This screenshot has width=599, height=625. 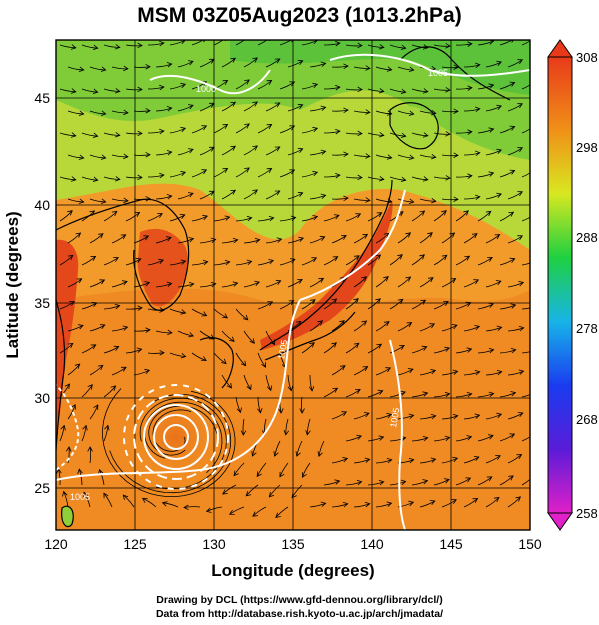 What do you see at coordinates (587, 419) in the screenshot?
I see `colorbar-tick-label: 268` at bounding box center [587, 419].